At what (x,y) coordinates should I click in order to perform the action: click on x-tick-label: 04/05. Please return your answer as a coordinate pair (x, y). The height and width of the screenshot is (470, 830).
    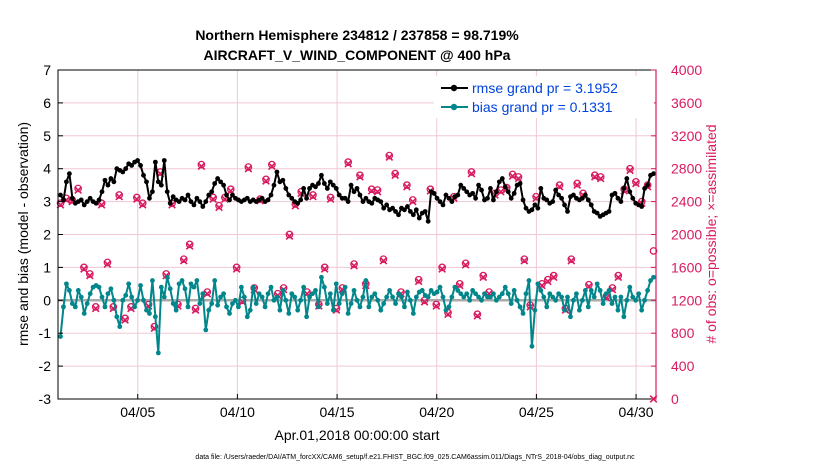
    Looking at the image, I should click on (137, 412).